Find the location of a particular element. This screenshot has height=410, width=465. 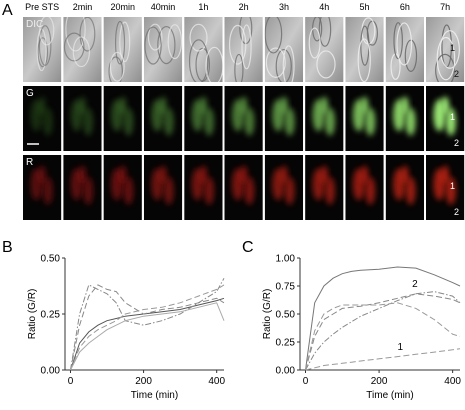

y-tick-label: 1.00 is located at coordinates (286, 259).